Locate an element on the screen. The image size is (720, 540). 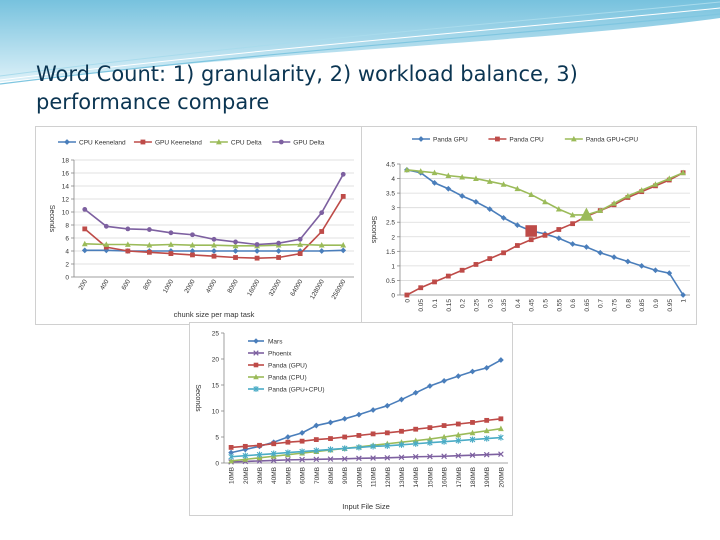
x-tick-label: 0.05 is located at coordinates (421, 305).